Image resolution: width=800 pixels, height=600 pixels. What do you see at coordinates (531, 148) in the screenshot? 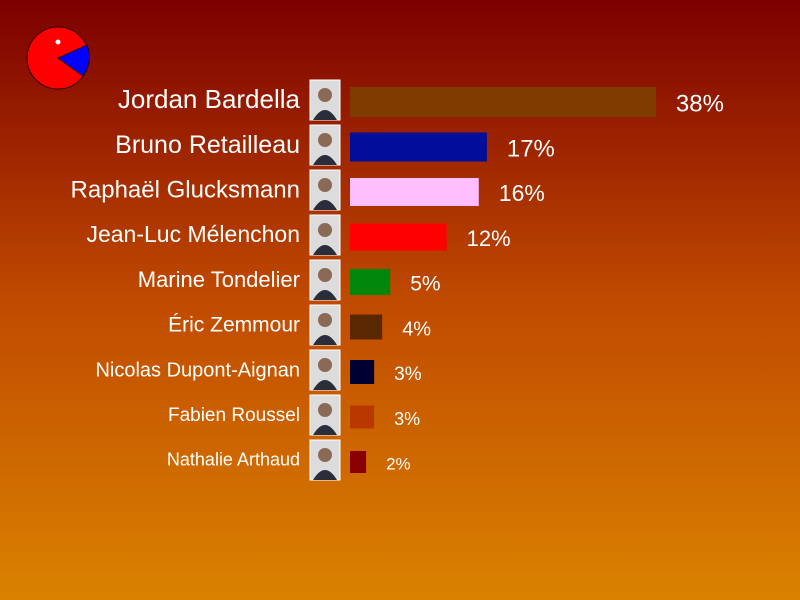
I see `value-label: 17%` at bounding box center [531, 148].